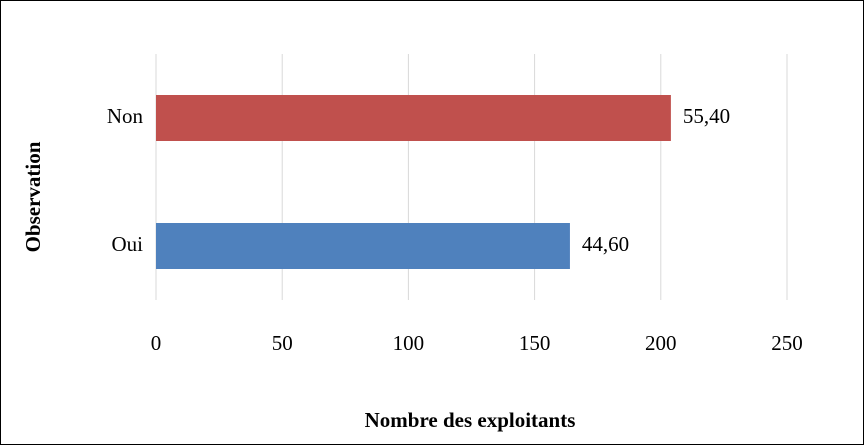  I want to click on x-tick-label: 0, so click(156, 343).